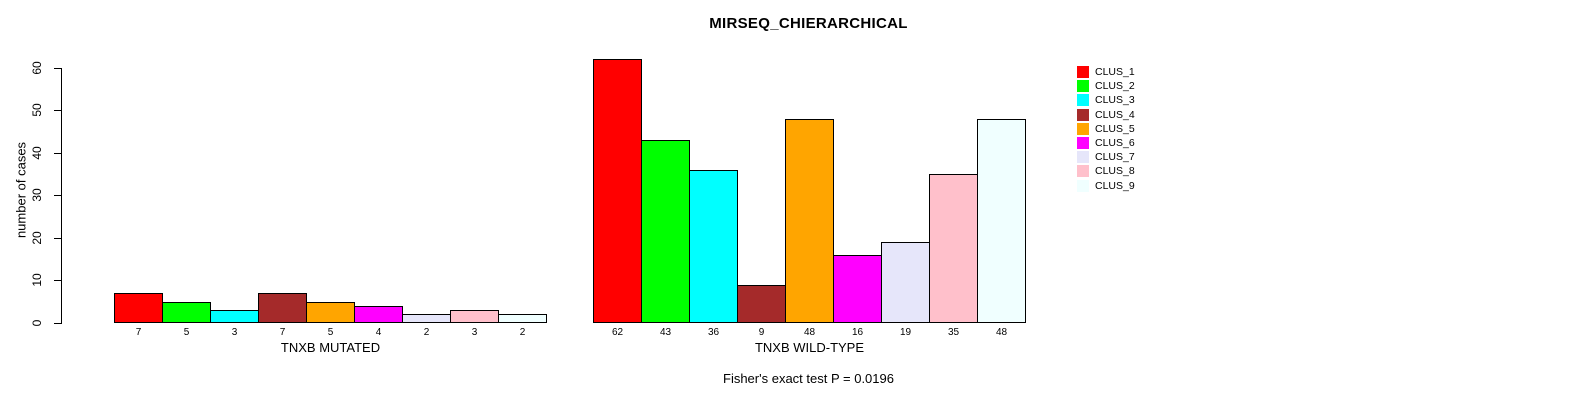 The height and width of the screenshot is (400, 1590). Describe the element at coordinates (37, 153) in the screenshot. I see `y-axis-tick-label: 40` at that location.